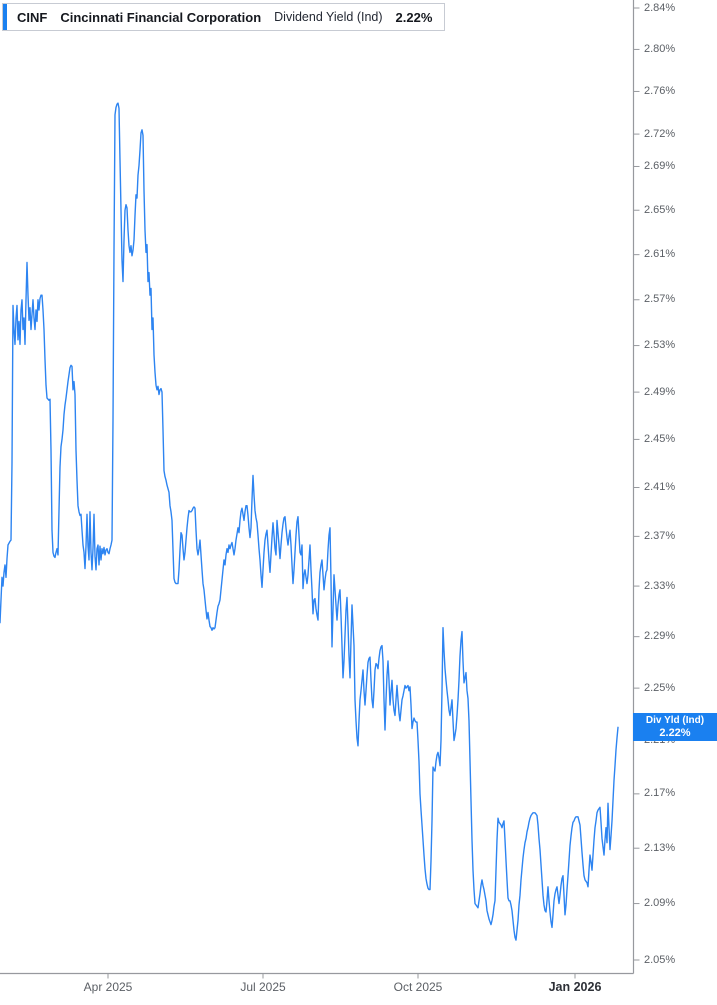  I want to click on y-tick-label: 2.29%, so click(660, 636).